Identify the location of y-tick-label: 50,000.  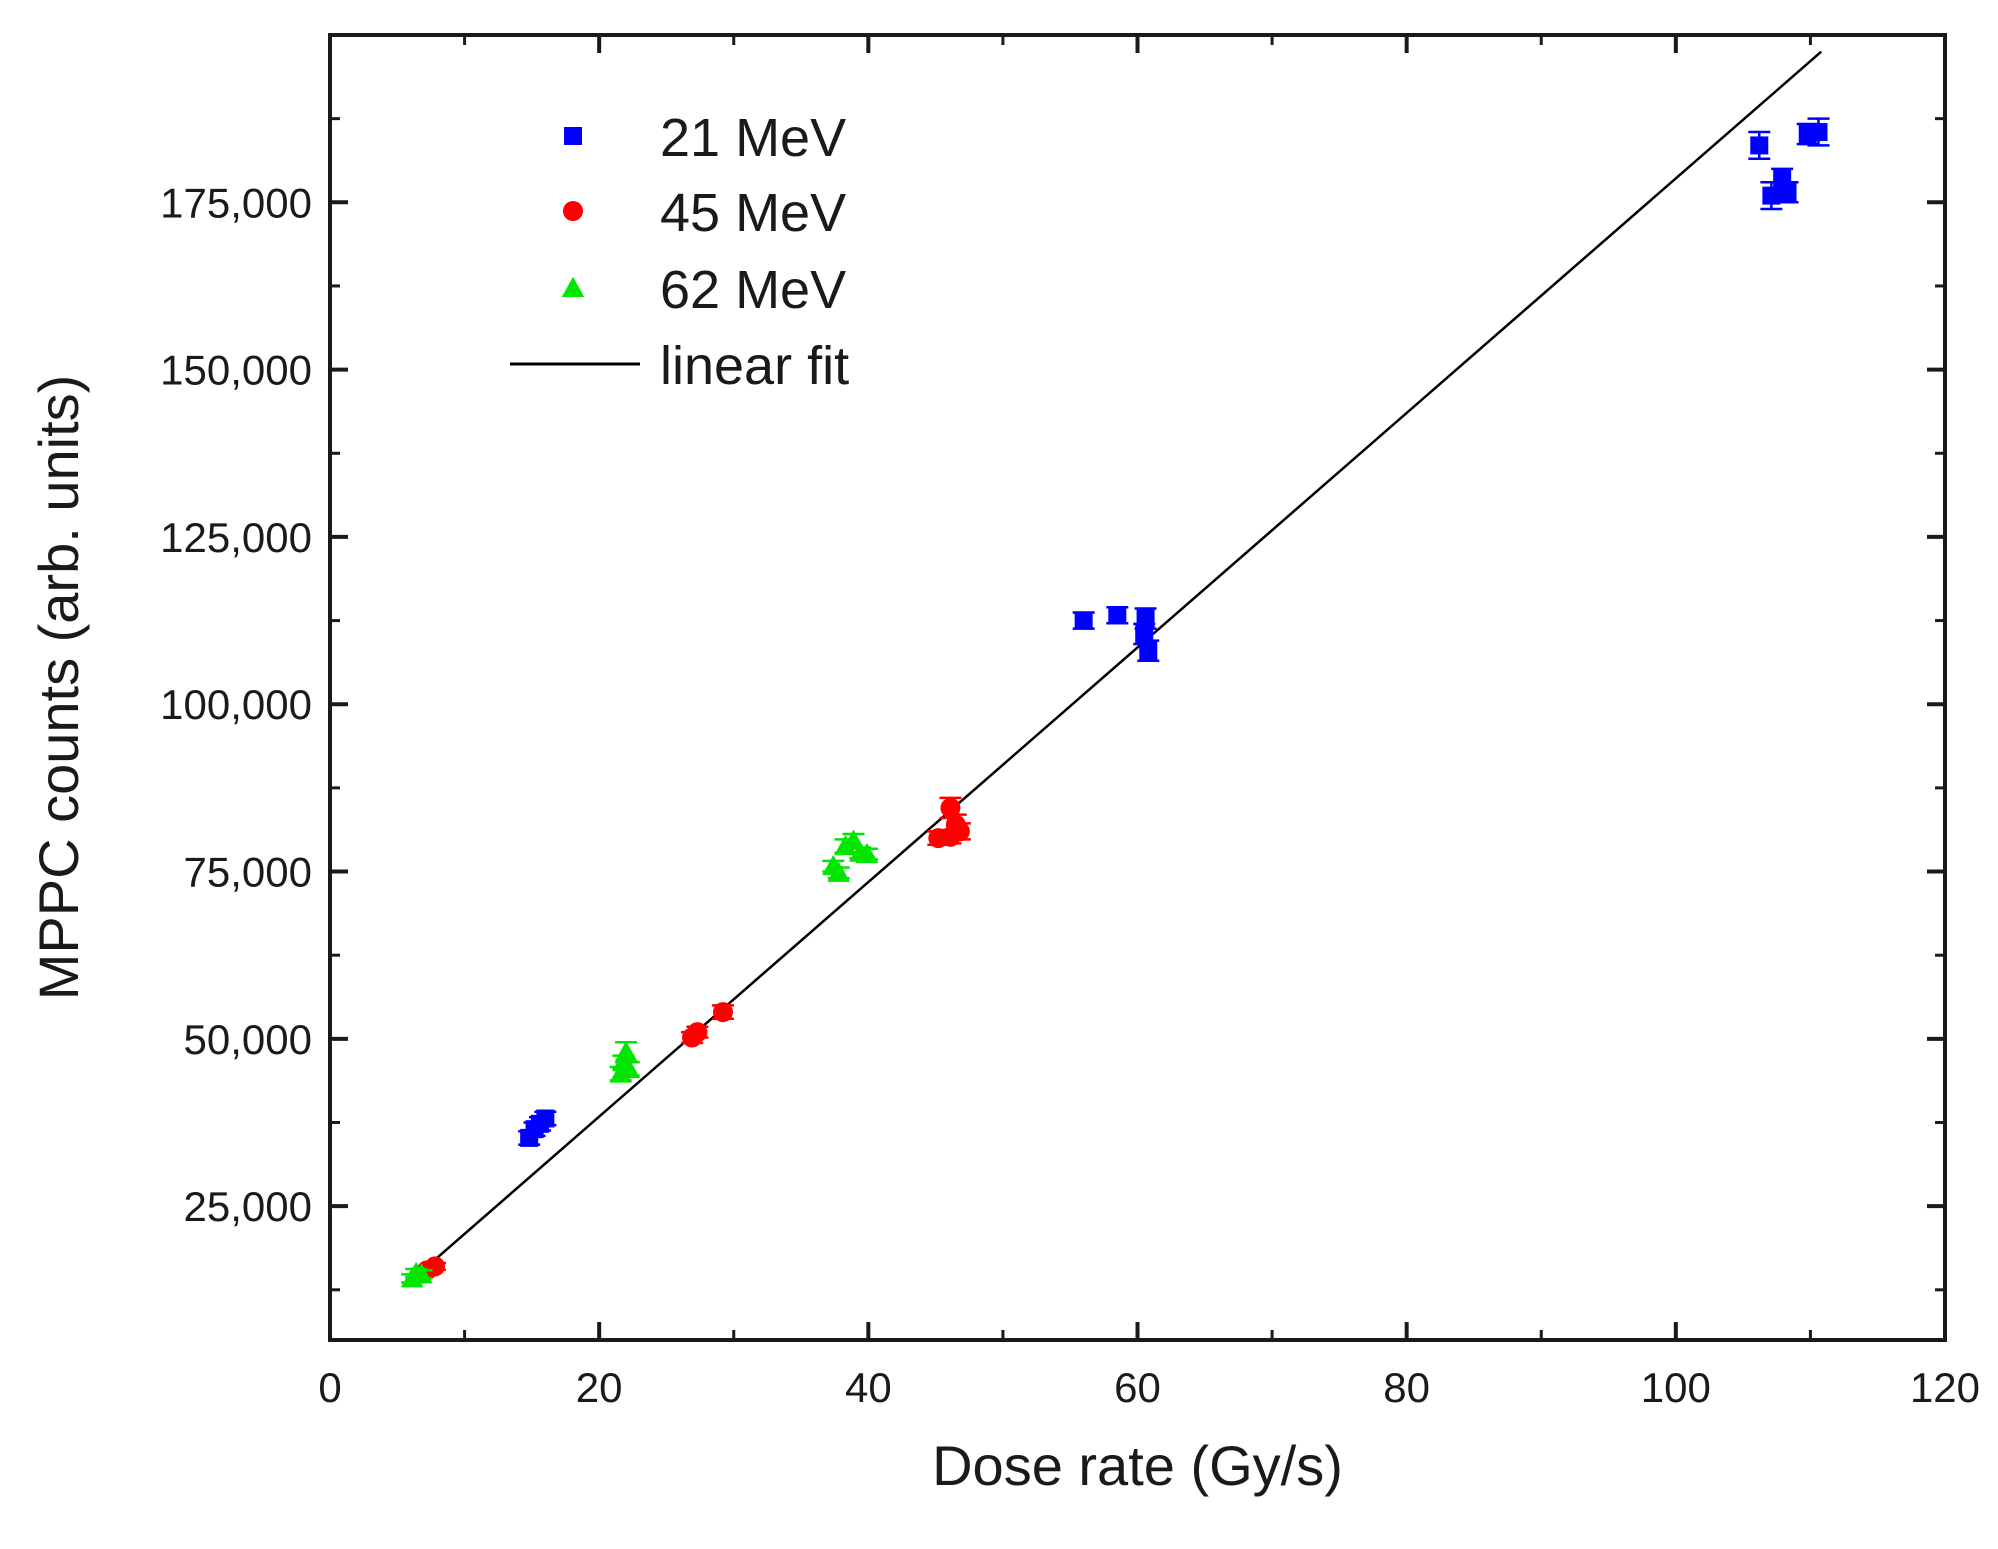
(248, 1039).